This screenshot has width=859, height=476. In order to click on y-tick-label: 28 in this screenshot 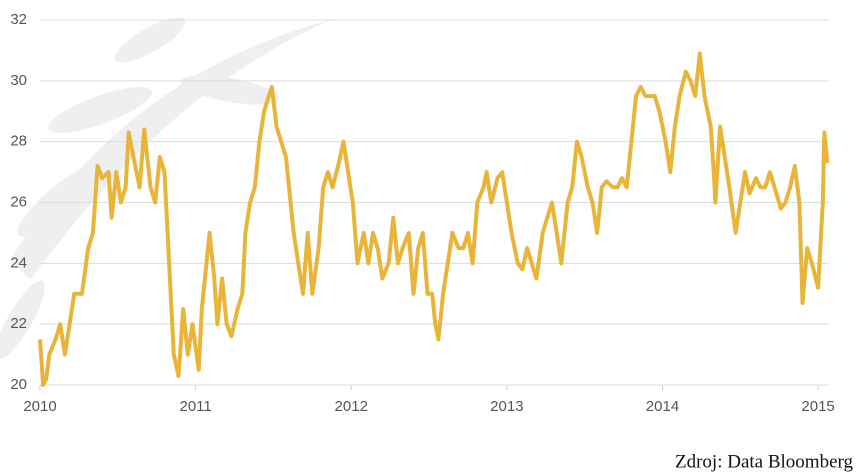, I will do `click(18, 141)`.